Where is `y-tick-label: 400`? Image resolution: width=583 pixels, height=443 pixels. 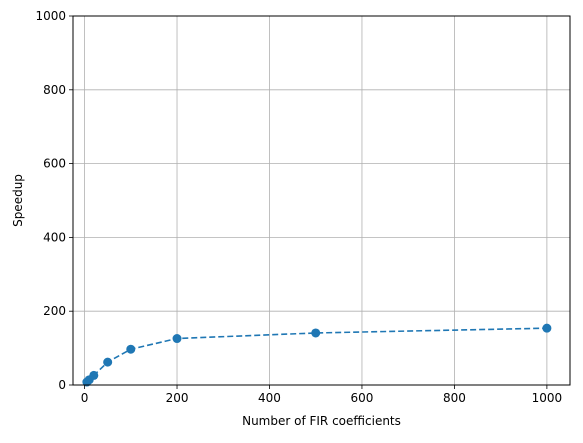 y-tick-label: 400 is located at coordinates (54, 237).